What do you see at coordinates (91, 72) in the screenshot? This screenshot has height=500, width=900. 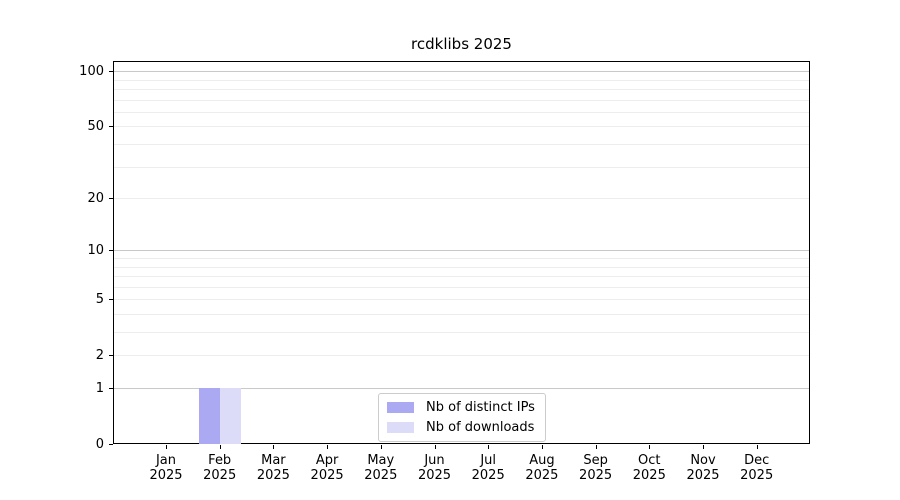 I see `y-axis-tick-label: 100` at bounding box center [91, 72].